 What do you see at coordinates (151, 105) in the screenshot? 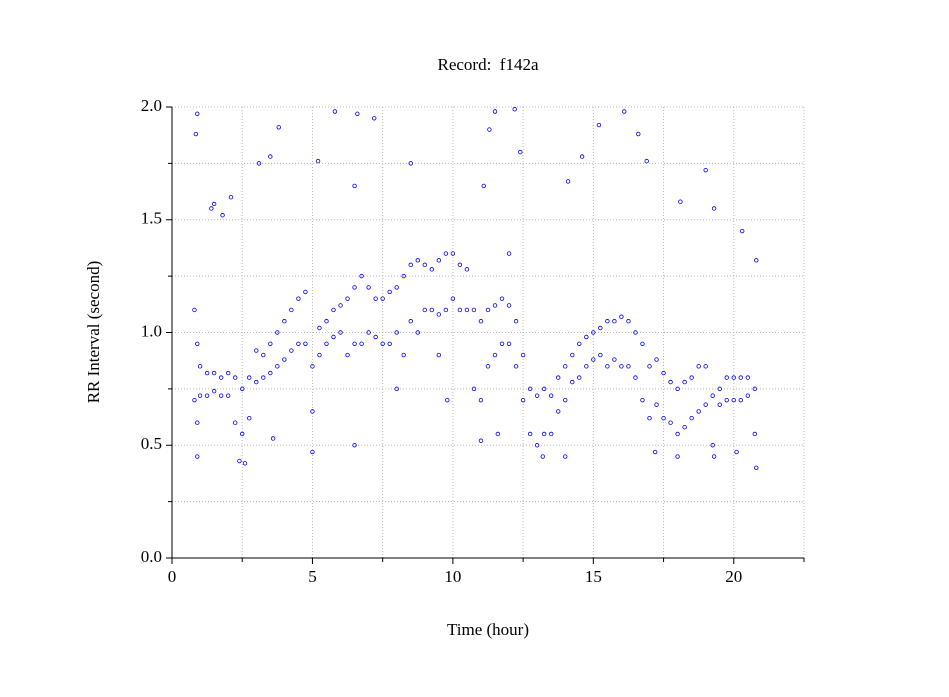
I see `y-tick-label: 2.0` at bounding box center [151, 105].